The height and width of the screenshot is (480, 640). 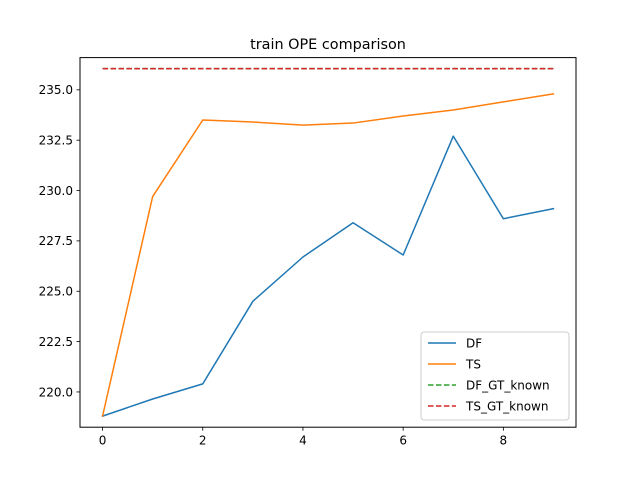 I want to click on y-tick-label: 227.5, so click(x=56, y=241).